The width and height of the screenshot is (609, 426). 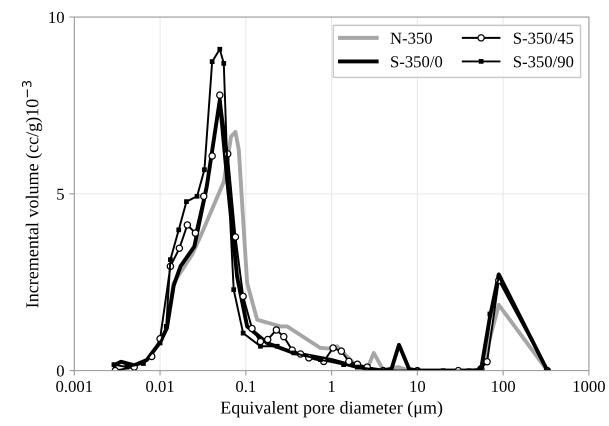 I want to click on x-tick-label: 1, so click(x=331, y=386).